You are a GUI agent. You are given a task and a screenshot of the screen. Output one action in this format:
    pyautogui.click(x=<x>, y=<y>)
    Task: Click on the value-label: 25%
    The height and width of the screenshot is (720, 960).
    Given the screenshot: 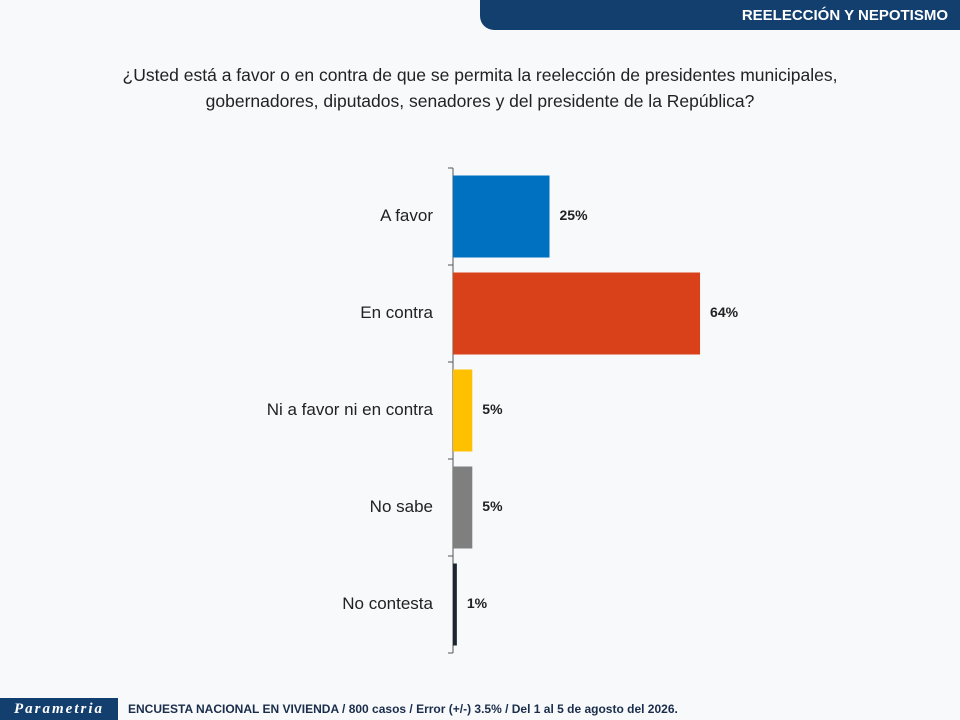 What is the action you would take?
    pyautogui.click(x=574, y=215)
    